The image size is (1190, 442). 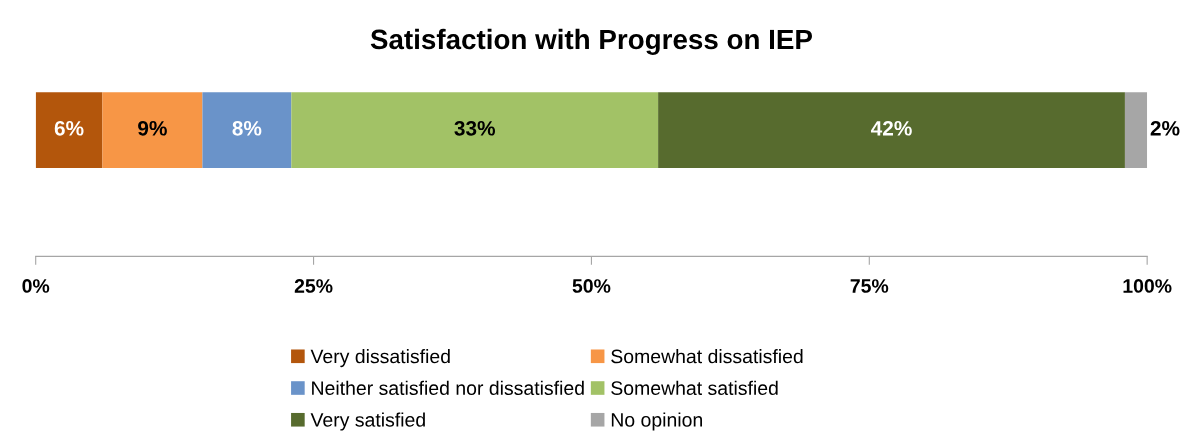 What do you see at coordinates (591, 41) in the screenshot?
I see `chart-title: Satisfaction with Progress on IEP` at bounding box center [591, 41].